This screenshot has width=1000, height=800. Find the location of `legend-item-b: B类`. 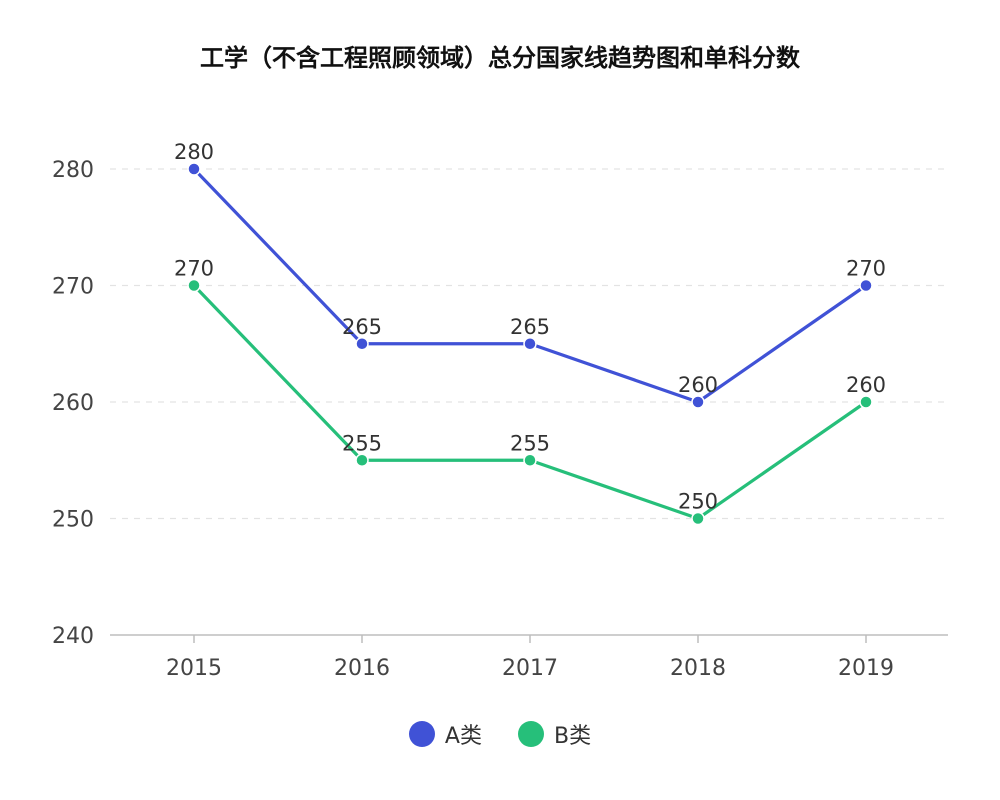

legend-item-b: B类 is located at coordinates (554, 734).